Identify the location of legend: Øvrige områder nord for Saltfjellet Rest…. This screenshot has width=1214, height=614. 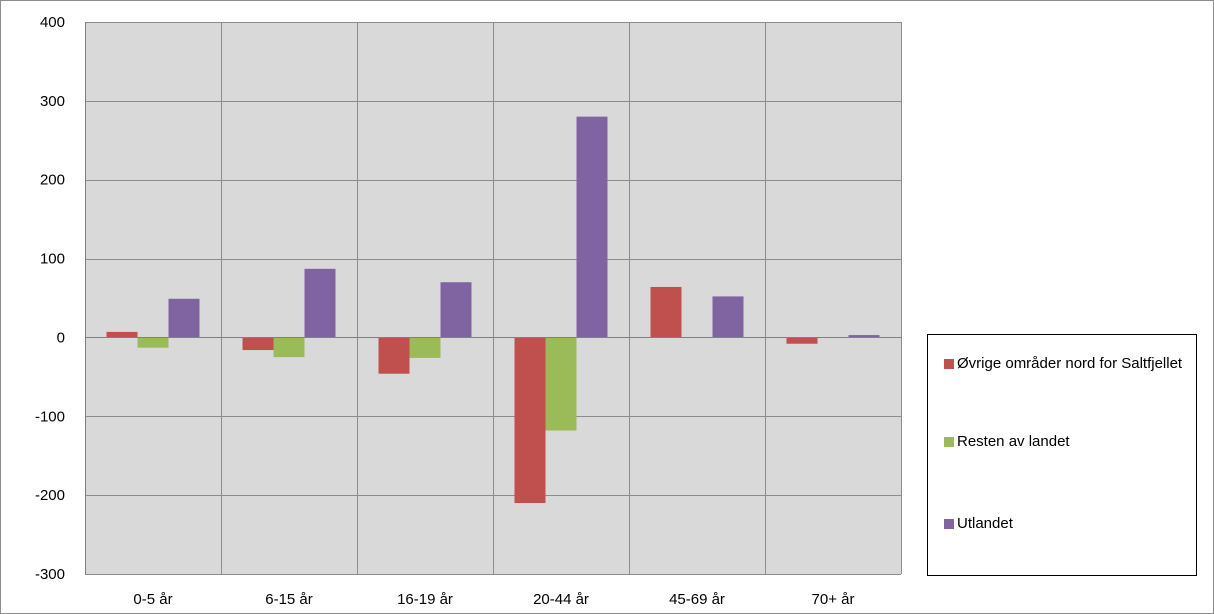
(1062, 455).